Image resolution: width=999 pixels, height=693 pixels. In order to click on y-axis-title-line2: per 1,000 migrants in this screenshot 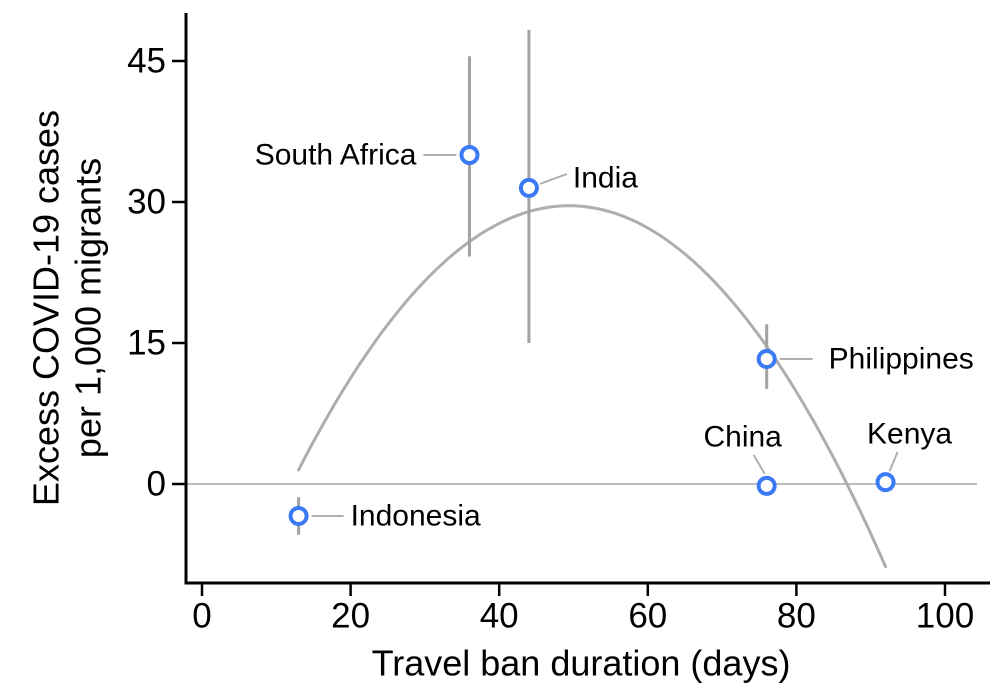, I will do `click(88, 308)`.